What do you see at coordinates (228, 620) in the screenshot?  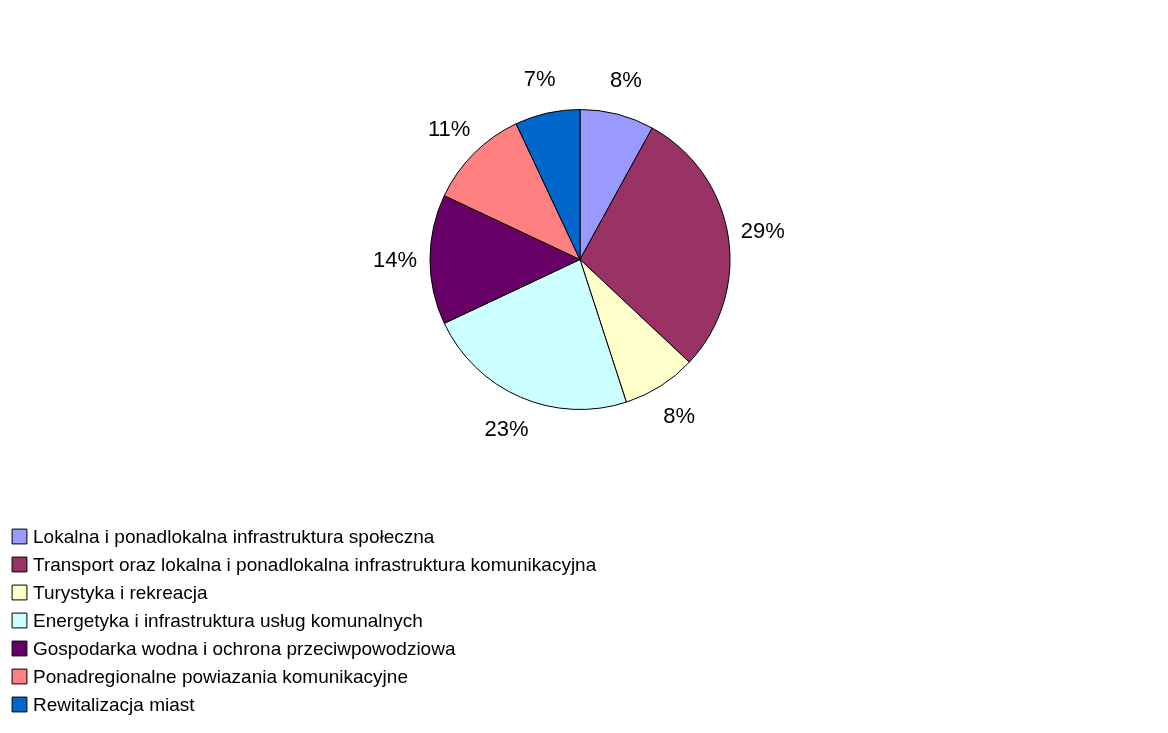 I see `legend-label: Energetyka i infrastruktura usług komunalnych` at bounding box center [228, 620].